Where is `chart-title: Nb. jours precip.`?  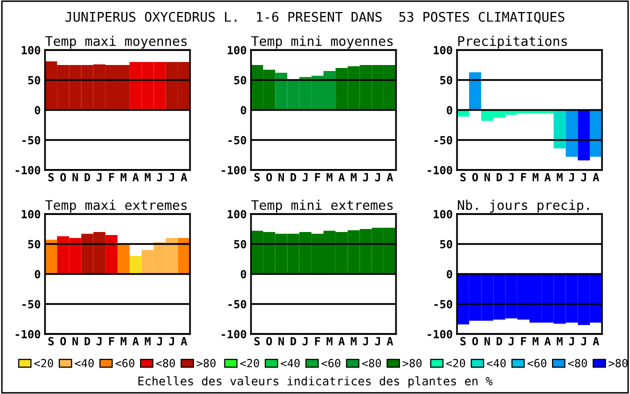 chart-title: Nb. jours precip. is located at coordinates (523, 206).